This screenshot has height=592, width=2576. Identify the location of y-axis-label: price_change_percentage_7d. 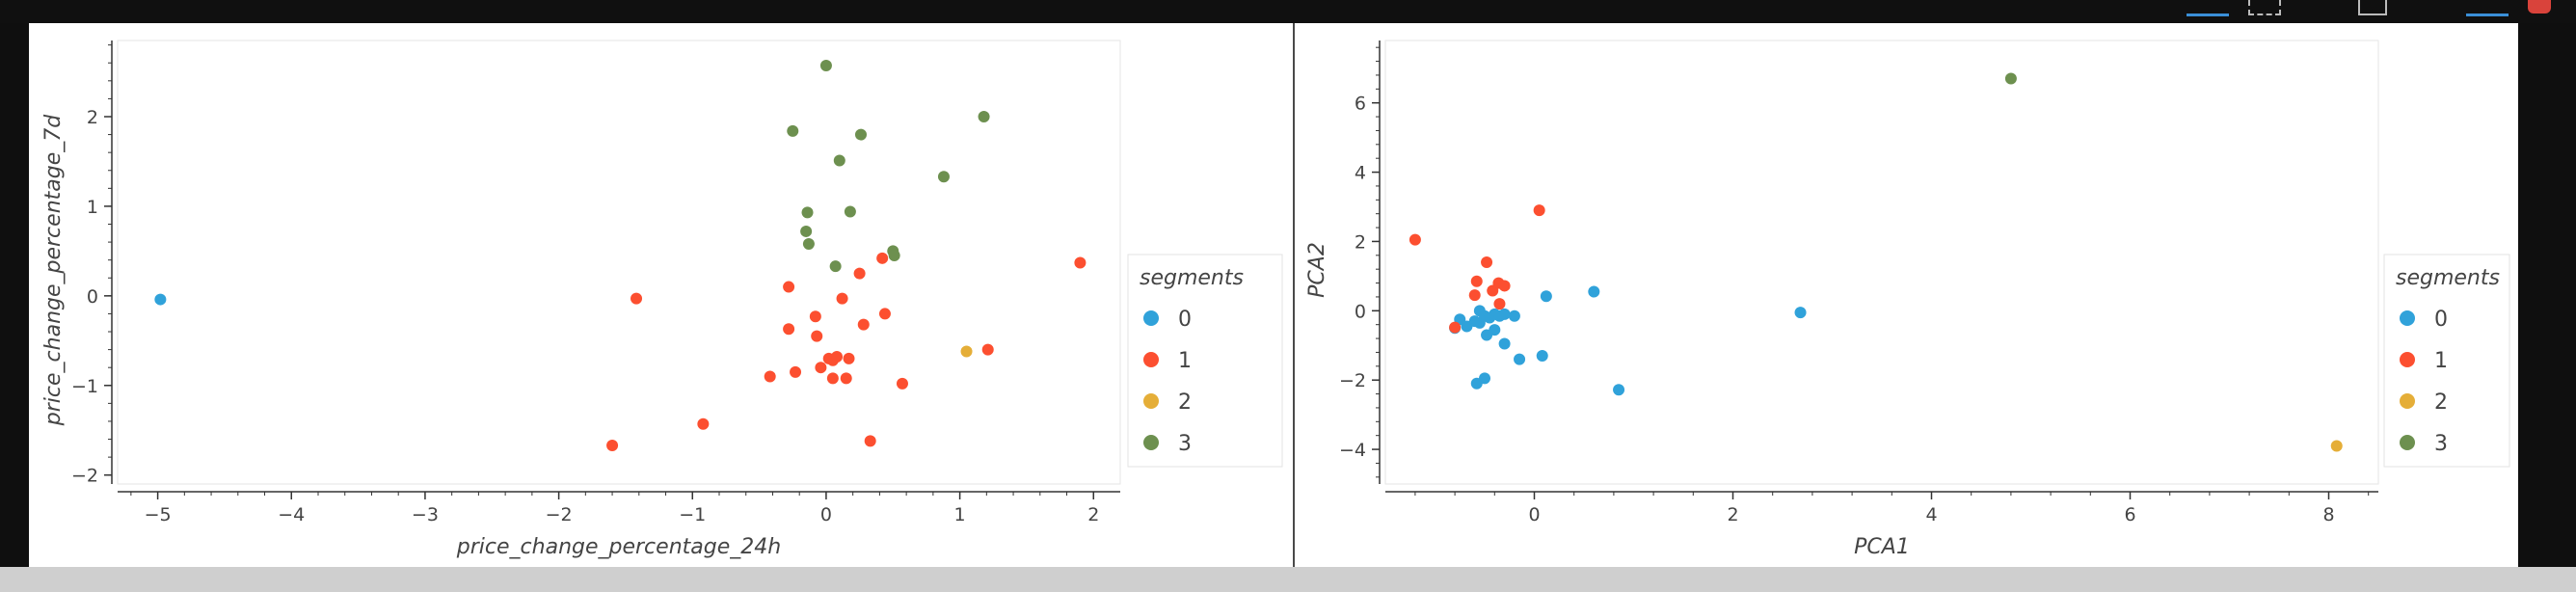
(54, 270).